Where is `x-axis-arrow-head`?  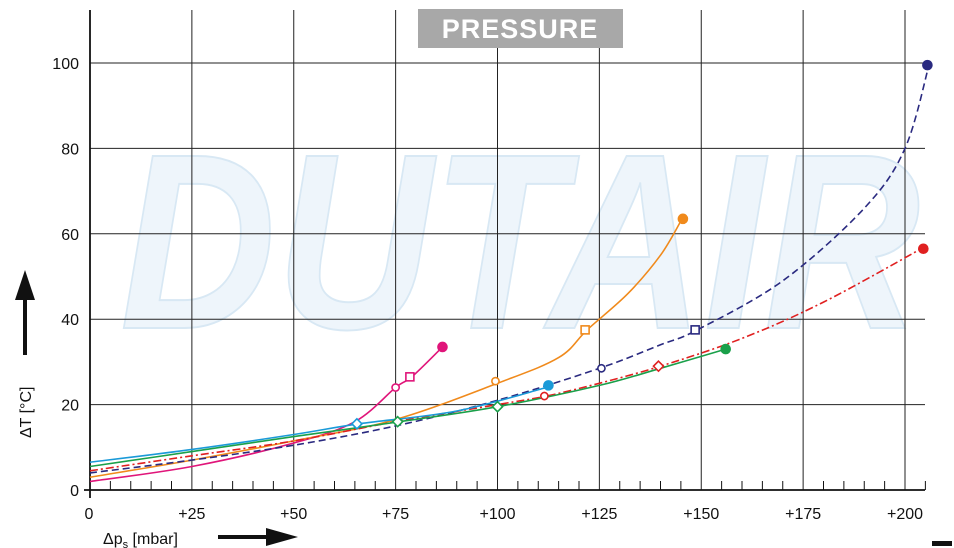
x-axis-arrow-head is located at coordinates (282, 537).